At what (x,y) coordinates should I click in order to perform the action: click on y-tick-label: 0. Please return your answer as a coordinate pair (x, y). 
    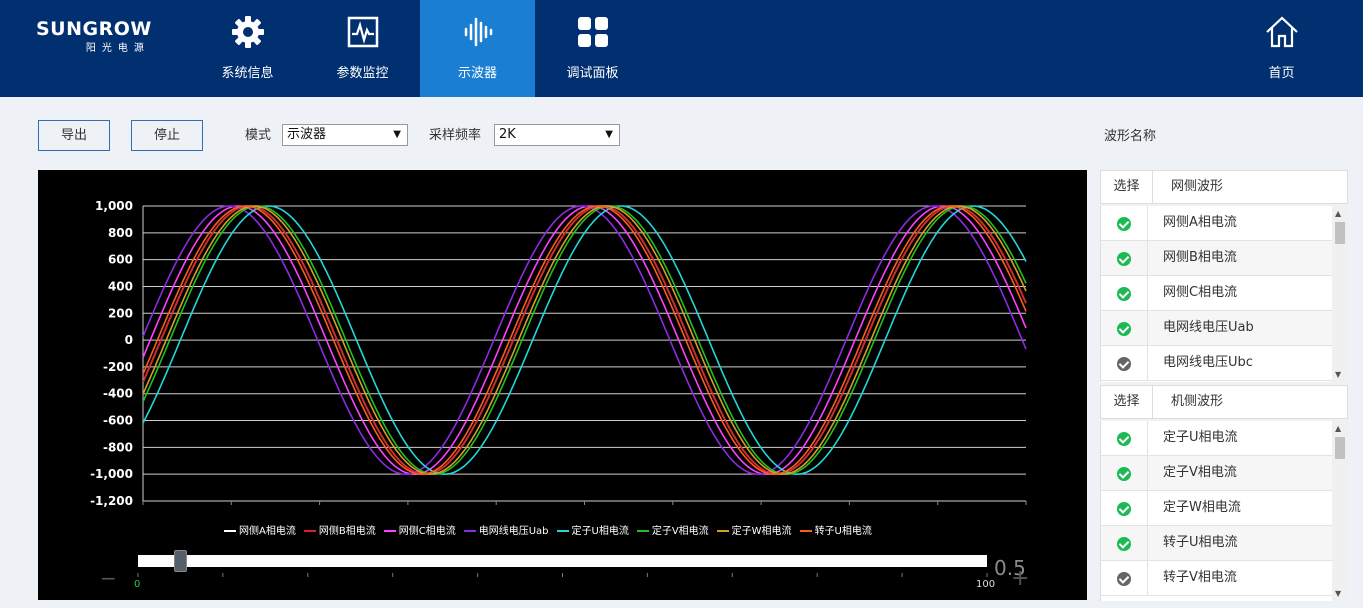
    Looking at the image, I should click on (129, 340).